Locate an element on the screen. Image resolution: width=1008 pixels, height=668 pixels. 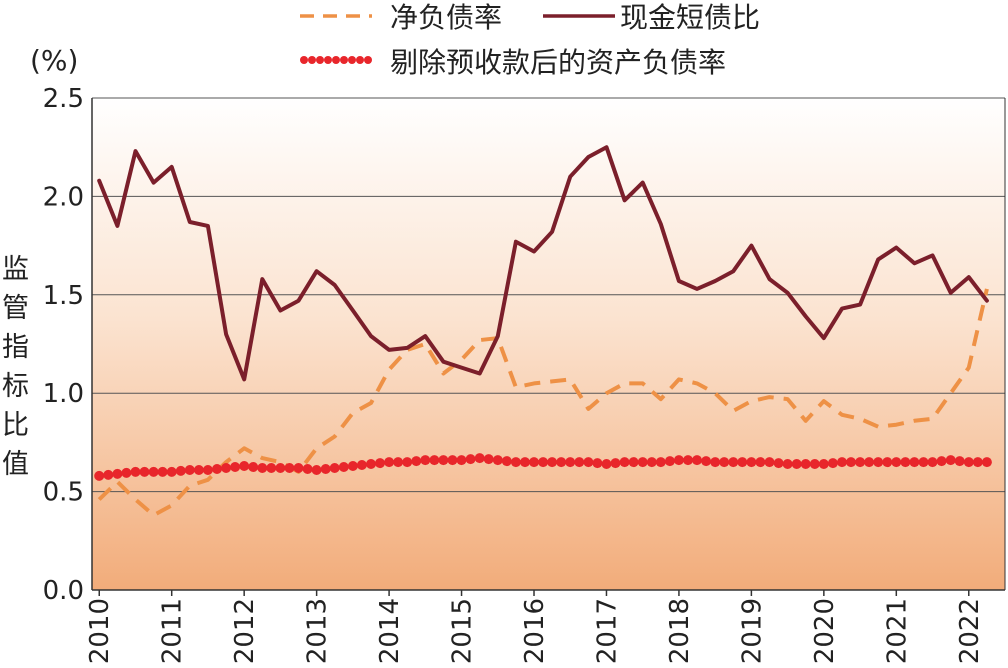
x-tick-label: 2022 is located at coordinates (970, 631).